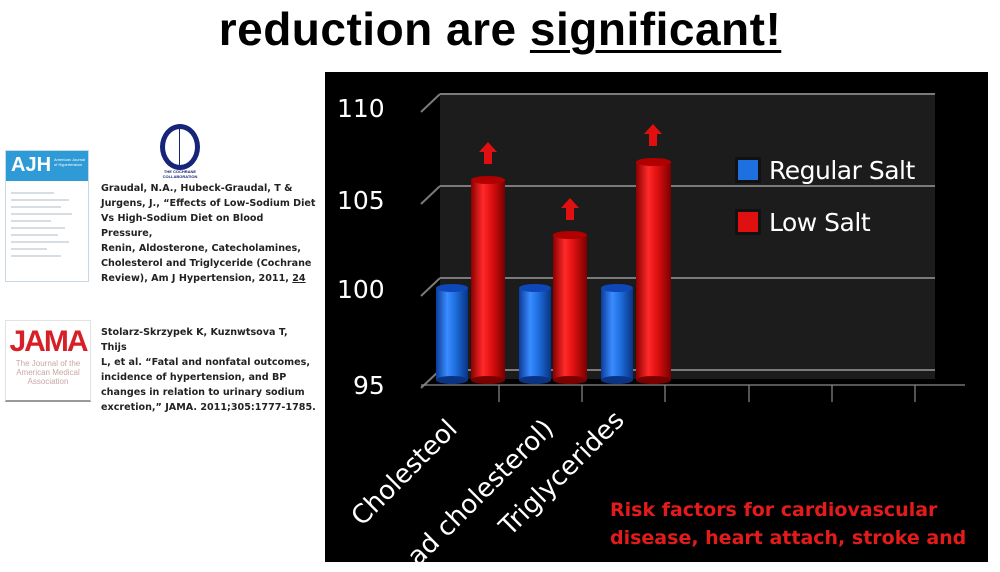 The height and width of the screenshot is (572, 1000). I want to click on legend-label: Regular Salt, so click(842, 170).